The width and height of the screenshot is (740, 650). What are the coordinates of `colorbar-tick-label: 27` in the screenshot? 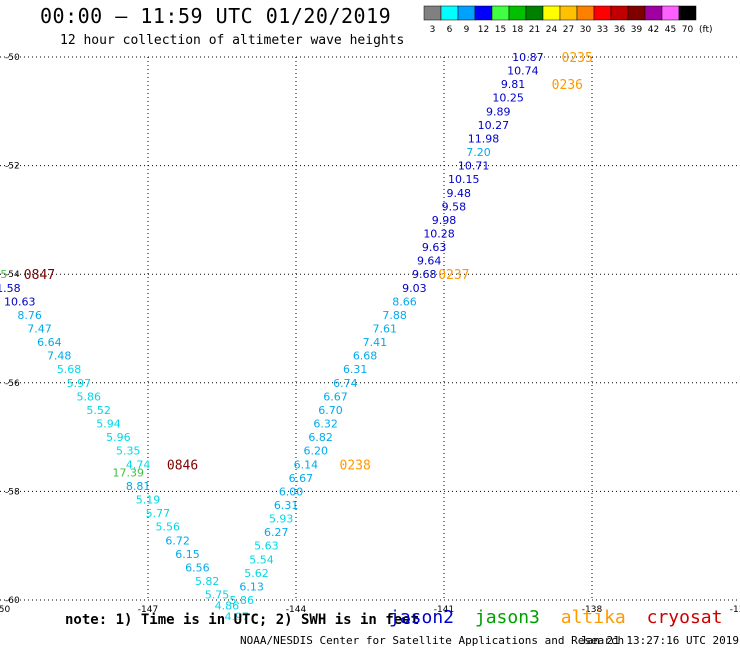 It's located at (568, 30).